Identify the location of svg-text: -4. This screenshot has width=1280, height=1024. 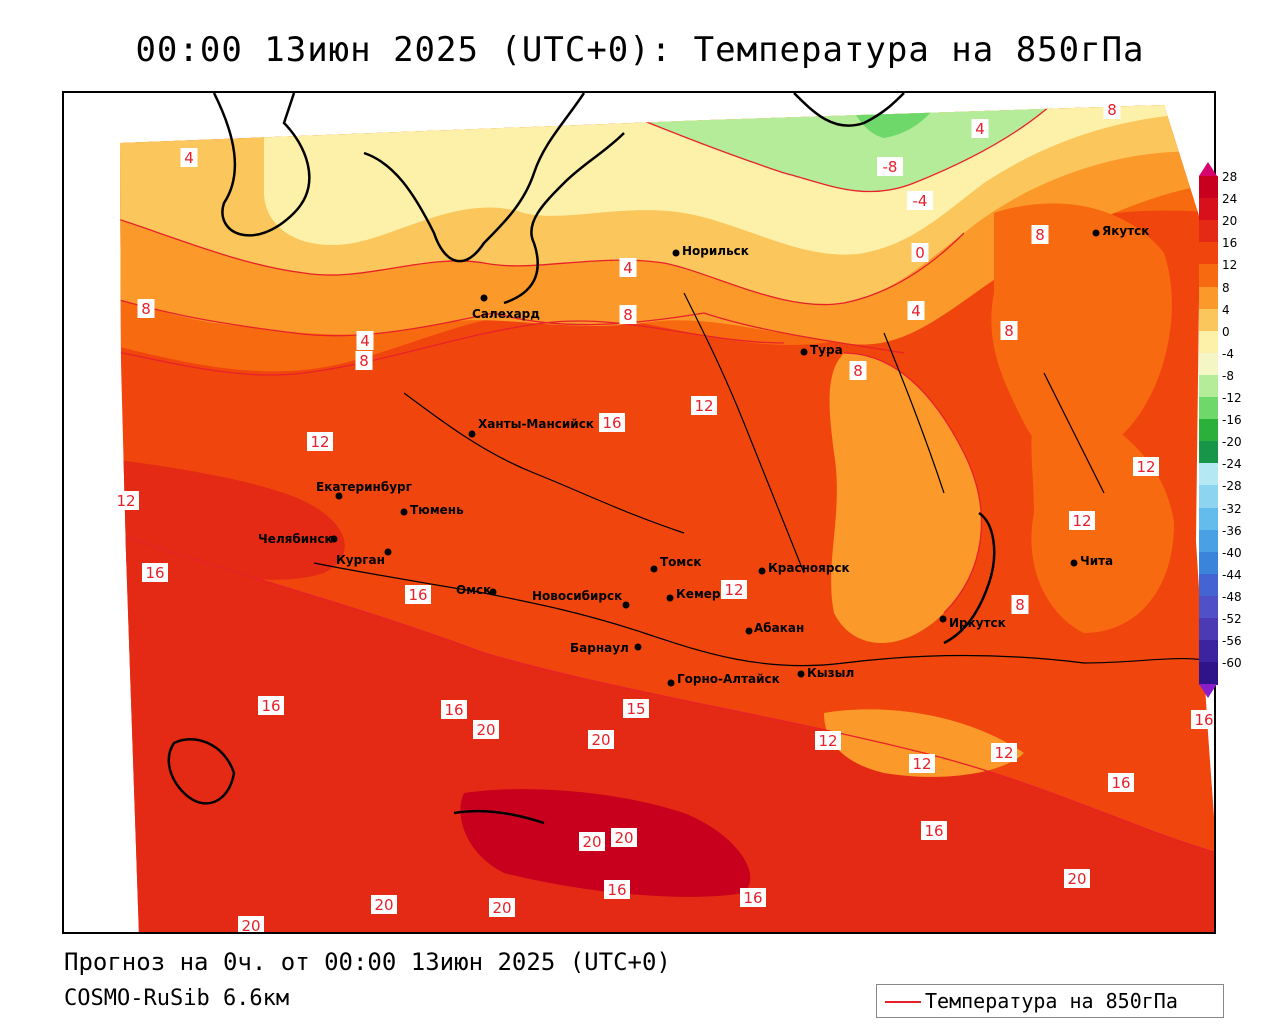
(920, 201).